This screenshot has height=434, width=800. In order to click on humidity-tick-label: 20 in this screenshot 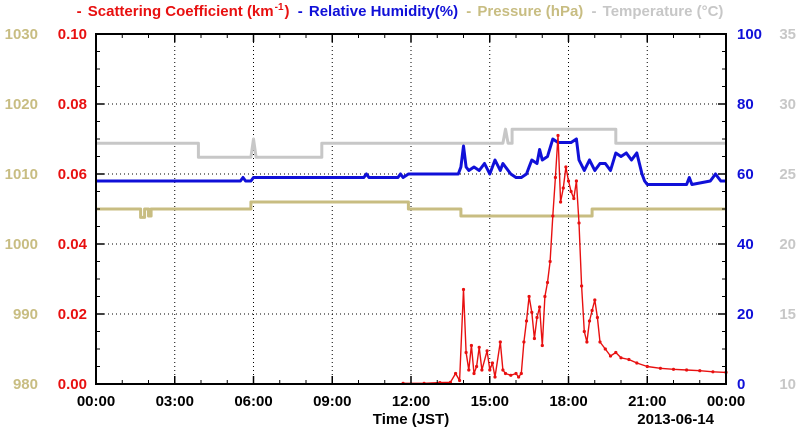, I will do `click(745, 314)`.